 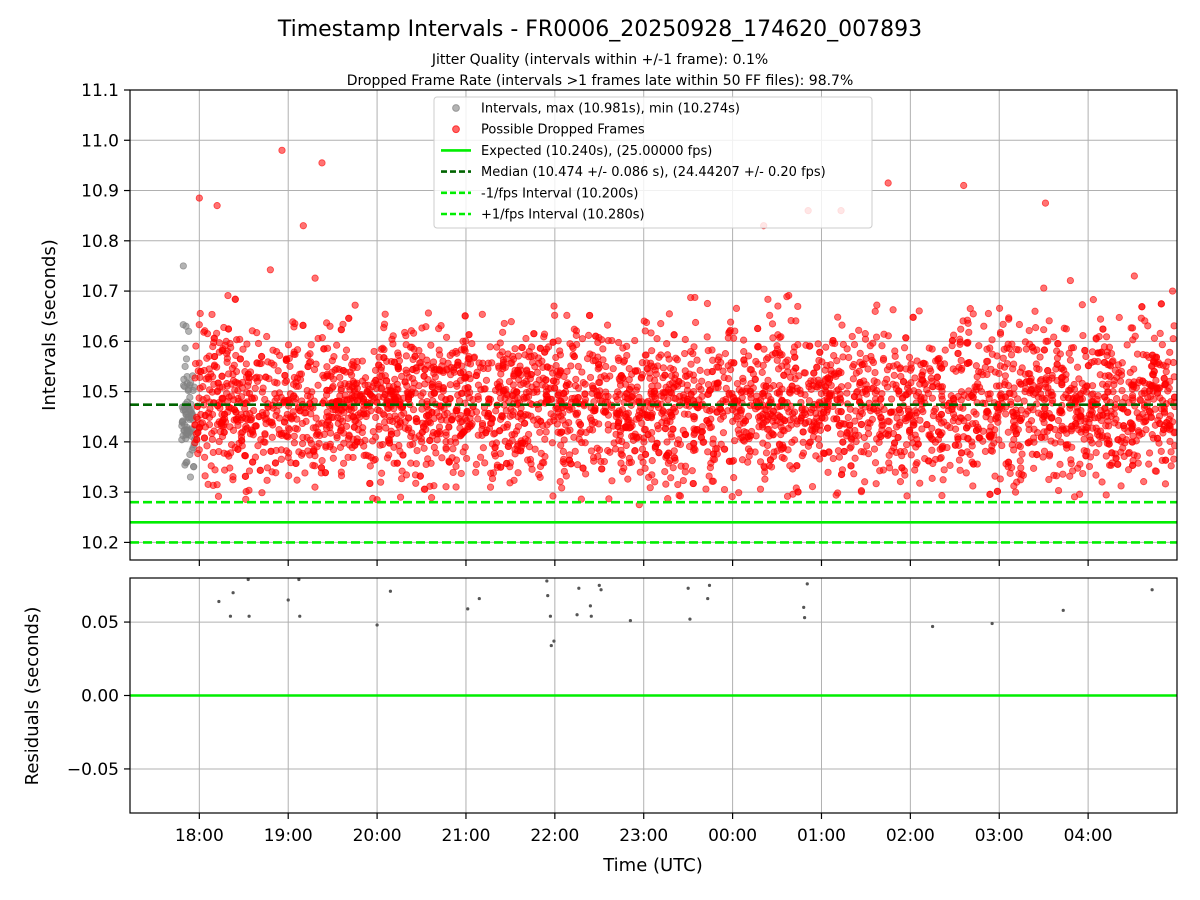 What do you see at coordinates (821, 836) in the screenshot?
I see `x-tick-label: 01:00` at bounding box center [821, 836].